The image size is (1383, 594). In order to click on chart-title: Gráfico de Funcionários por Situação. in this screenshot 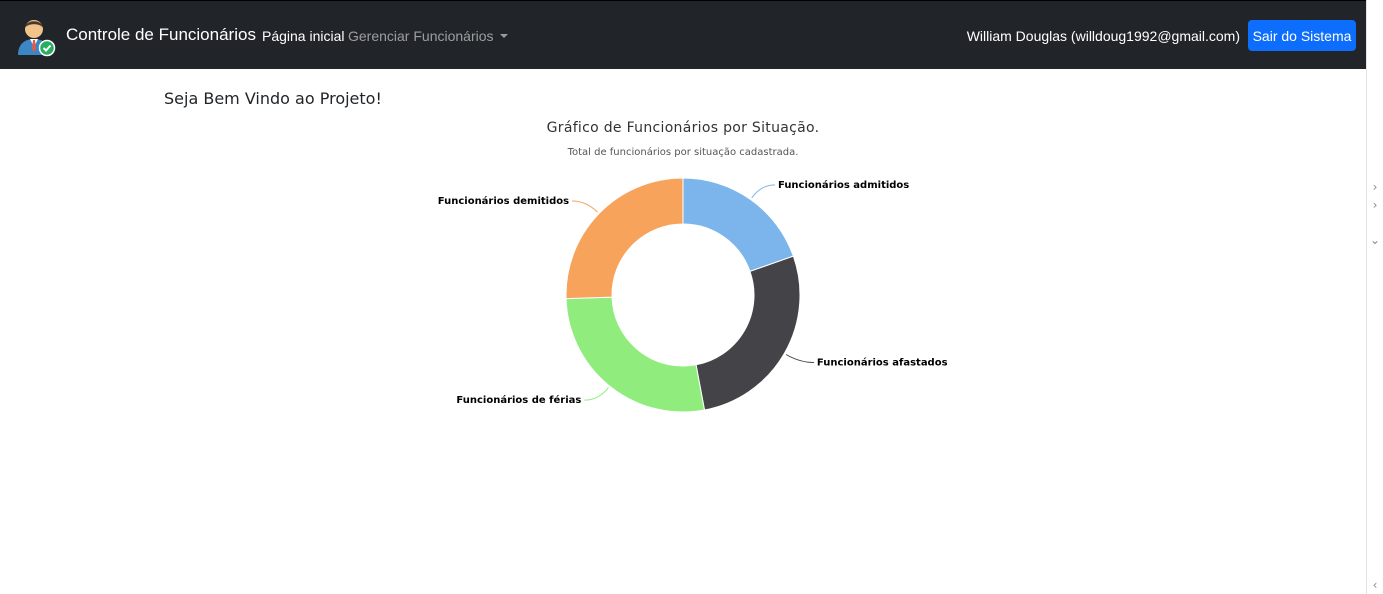, I will do `click(683, 128)`.